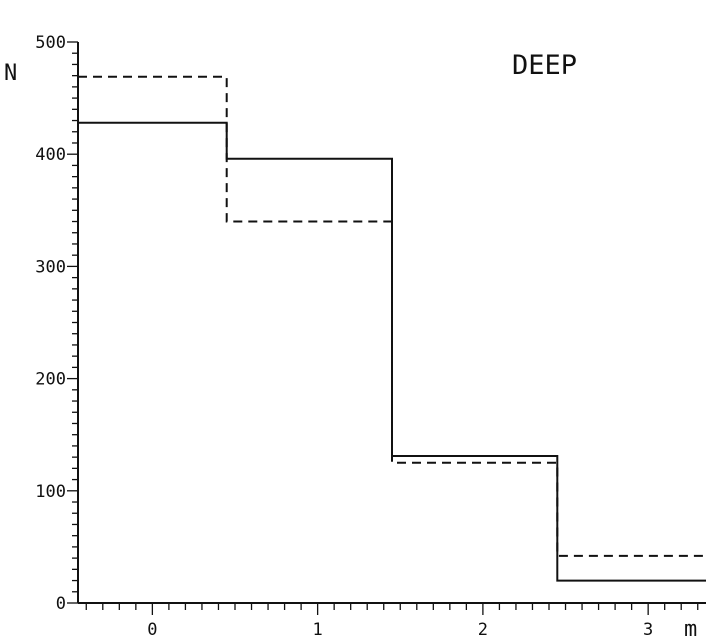 This screenshot has height=642, width=706. Describe the element at coordinates (50, 380) in the screenshot. I see `y-tick-label: 200` at that location.